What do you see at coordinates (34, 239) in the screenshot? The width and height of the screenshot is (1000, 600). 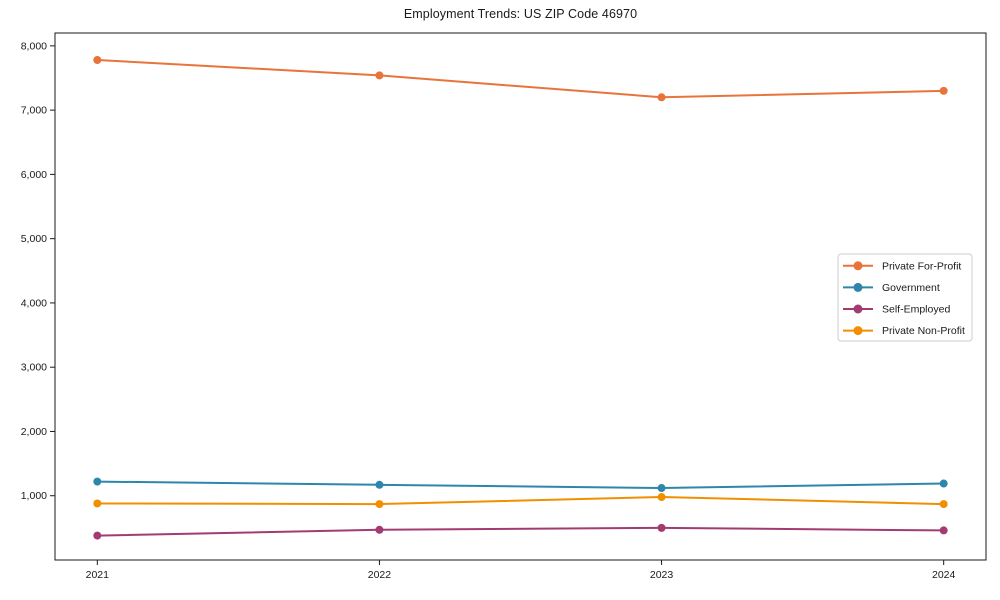 I see `y-tick-label: 5,000` at bounding box center [34, 239].